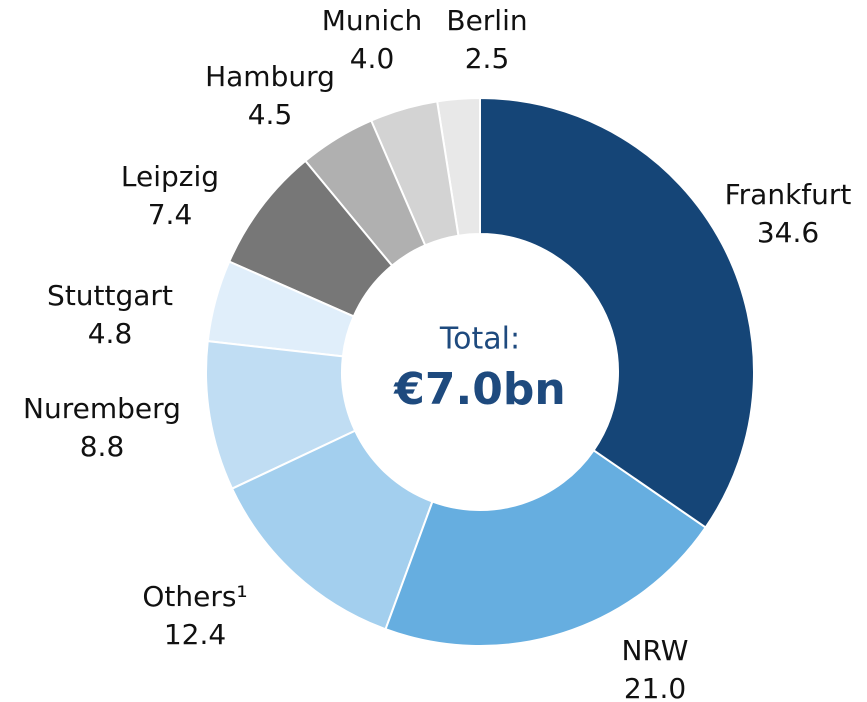 Image resolution: width=867 pixels, height=702 pixels. I want to click on value-label: 34.6, so click(788, 232).